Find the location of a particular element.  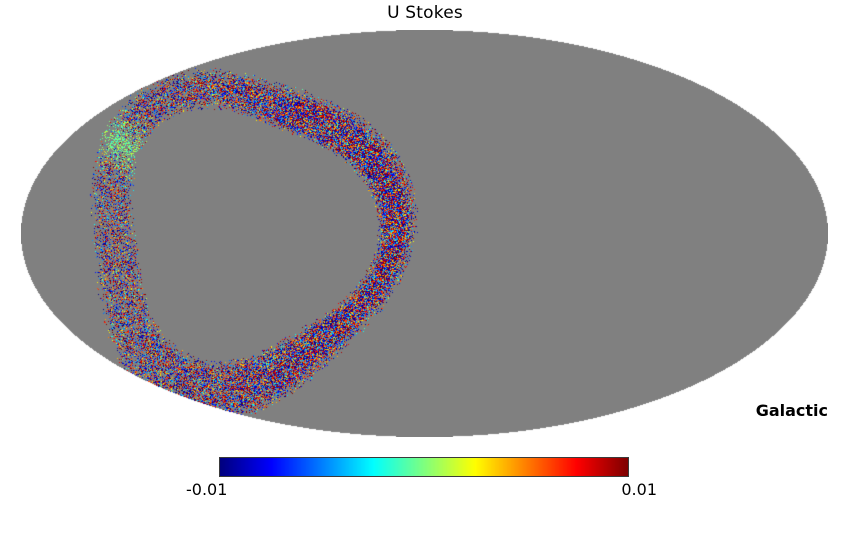

colorbar-max-tick-label: 0.01 is located at coordinates (639, 489).